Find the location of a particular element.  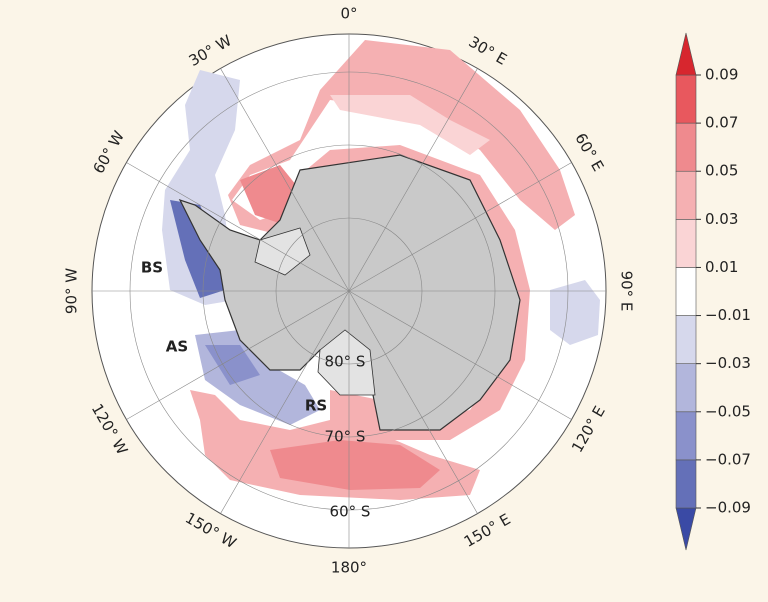

colorbar-tick-label: −0.09 is located at coordinates (728, 508).